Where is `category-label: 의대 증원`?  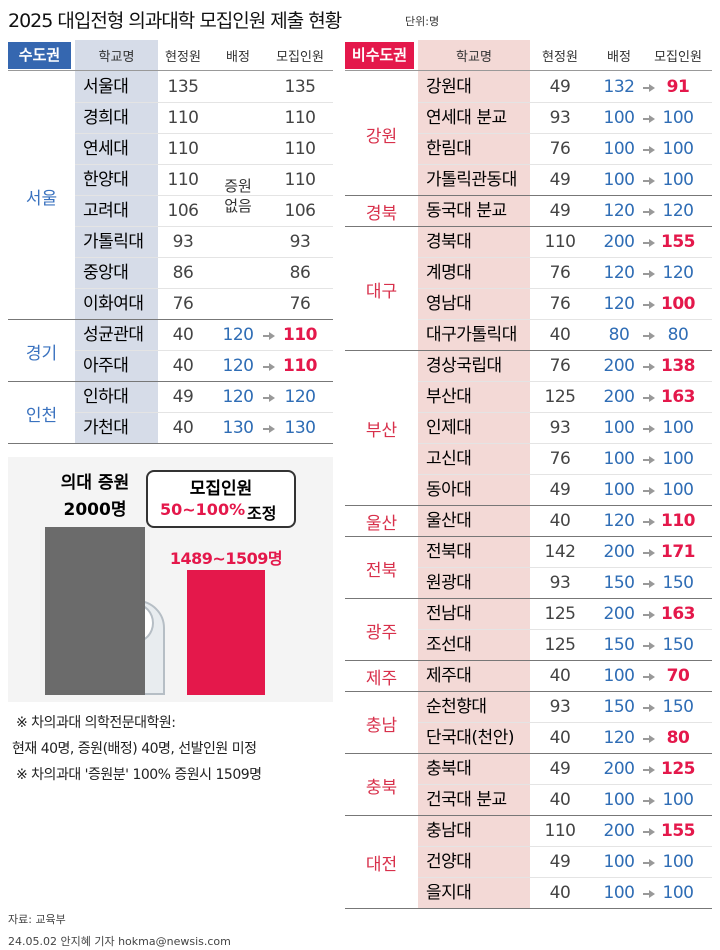 category-label: 의대 증원 is located at coordinates (95, 483).